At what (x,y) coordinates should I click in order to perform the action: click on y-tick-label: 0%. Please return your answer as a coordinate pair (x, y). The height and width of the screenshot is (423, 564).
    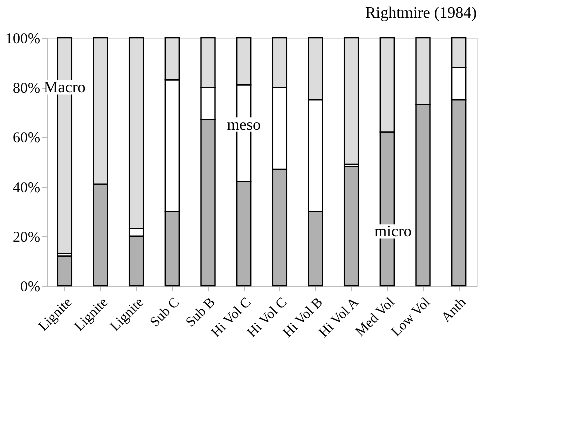
    Looking at the image, I should click on (30, 288).